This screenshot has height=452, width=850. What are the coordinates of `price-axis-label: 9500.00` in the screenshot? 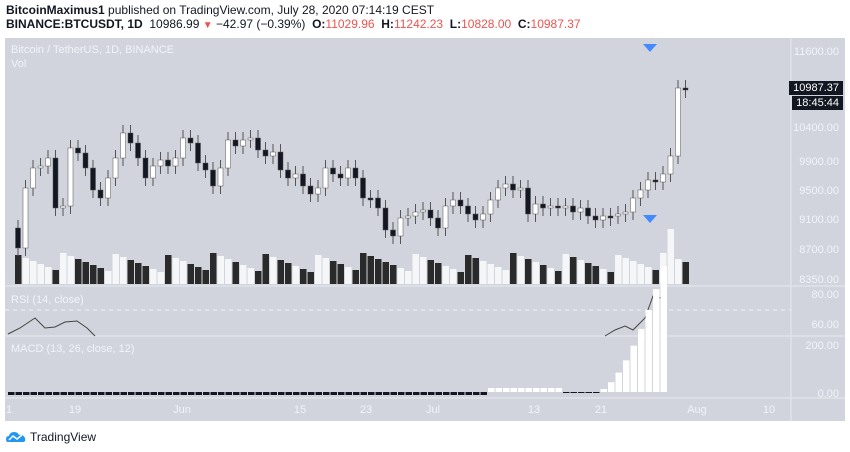 It's located at (819, 191).